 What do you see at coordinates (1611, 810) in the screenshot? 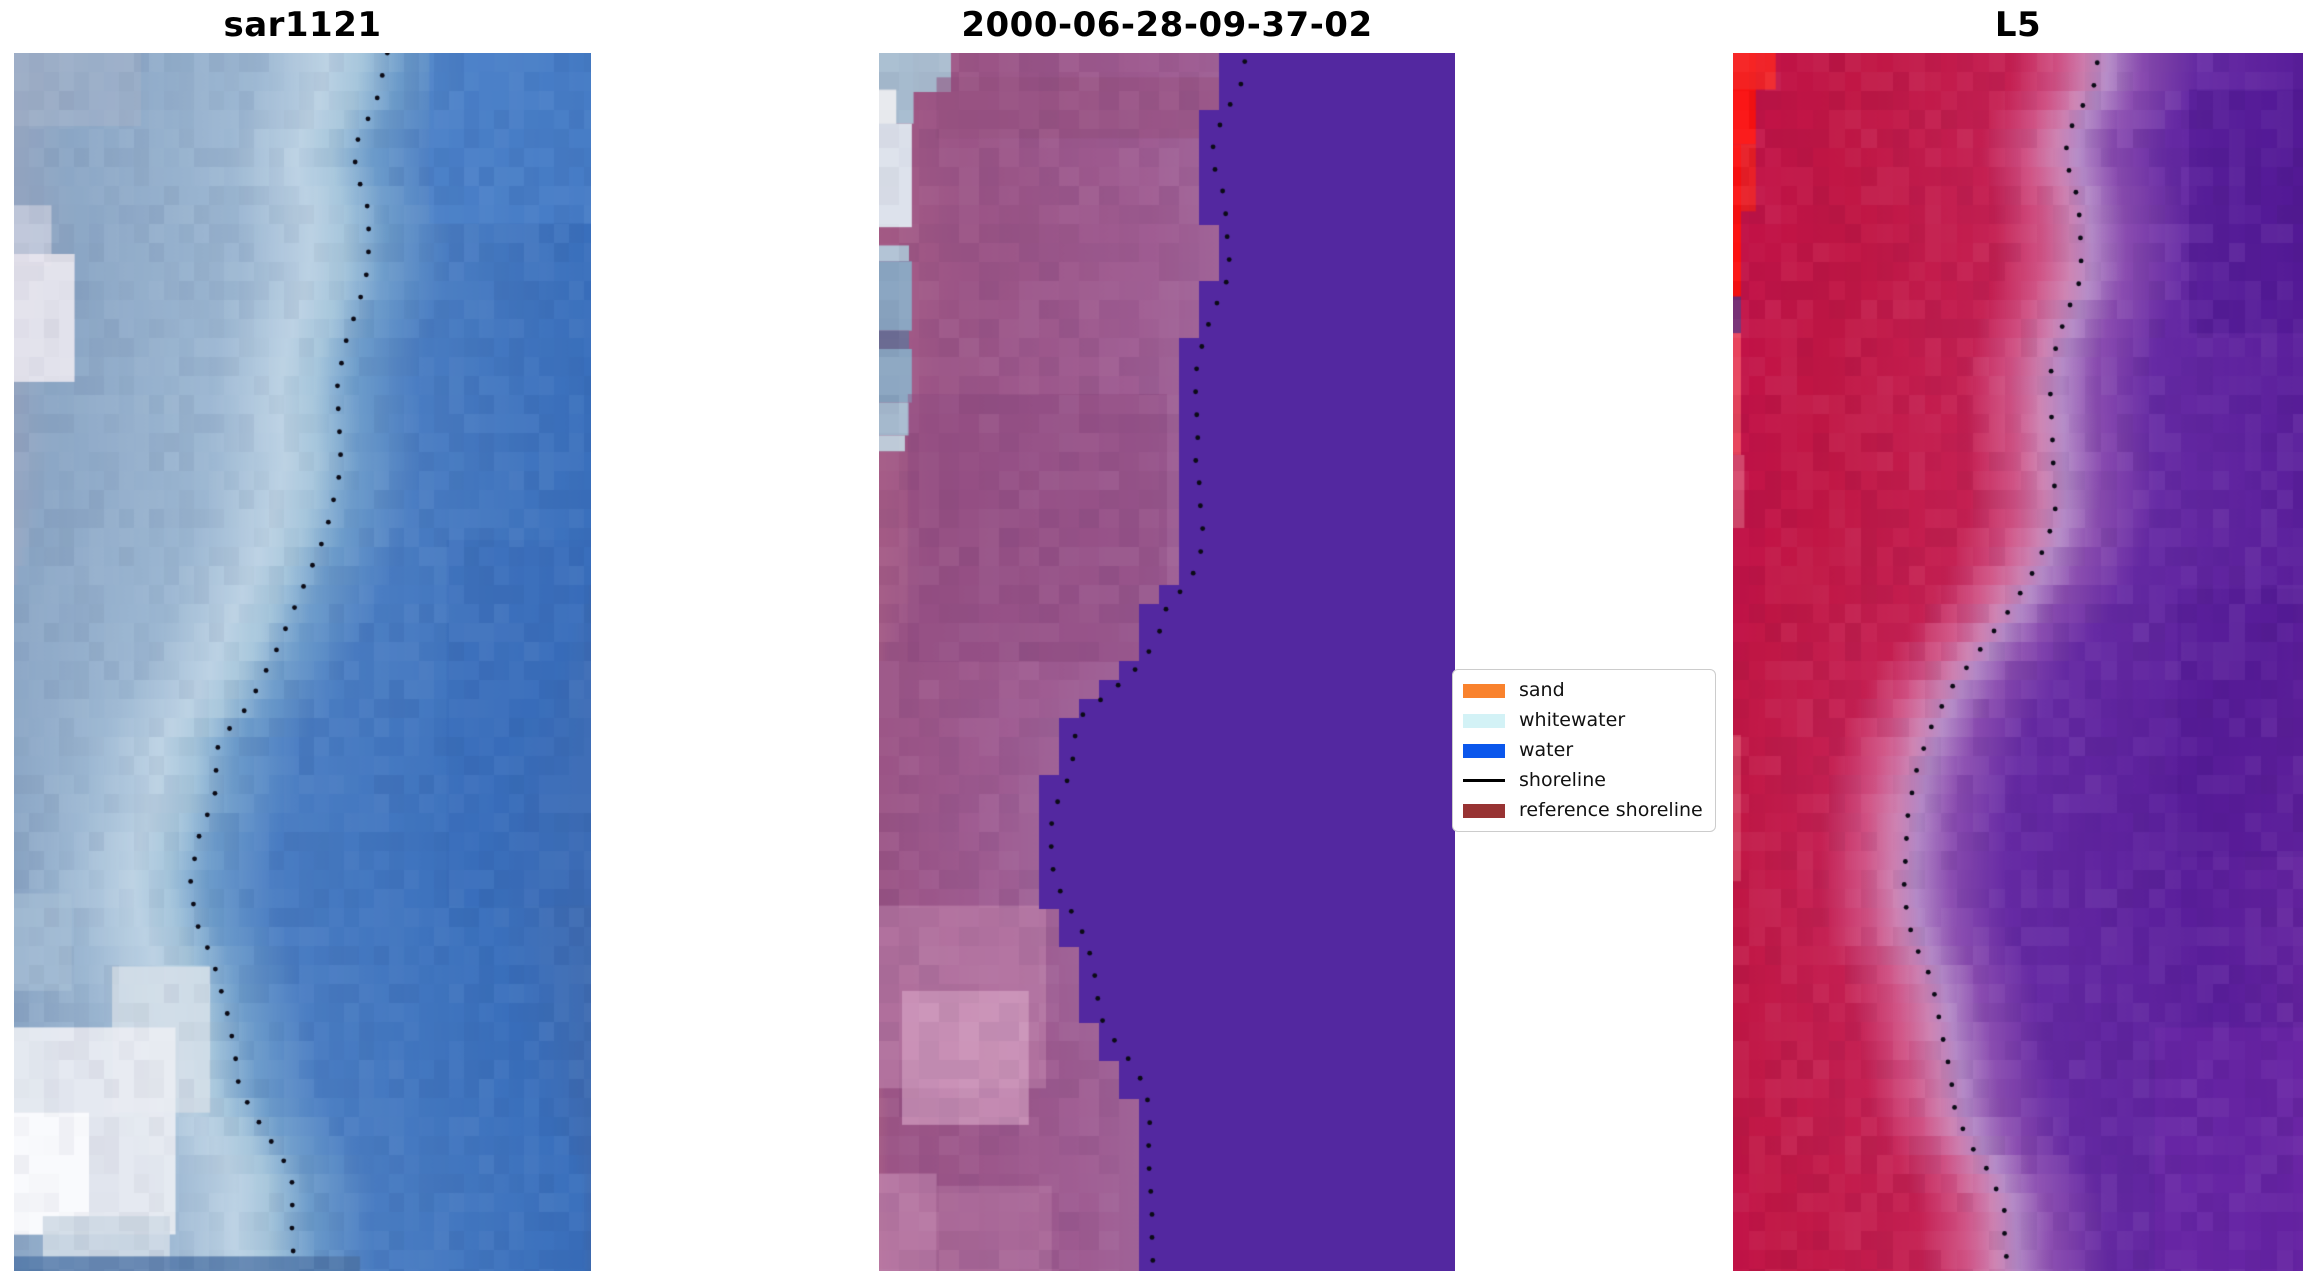
I see `legend-label: reference shoreline` at bounding box center [1611, 810].